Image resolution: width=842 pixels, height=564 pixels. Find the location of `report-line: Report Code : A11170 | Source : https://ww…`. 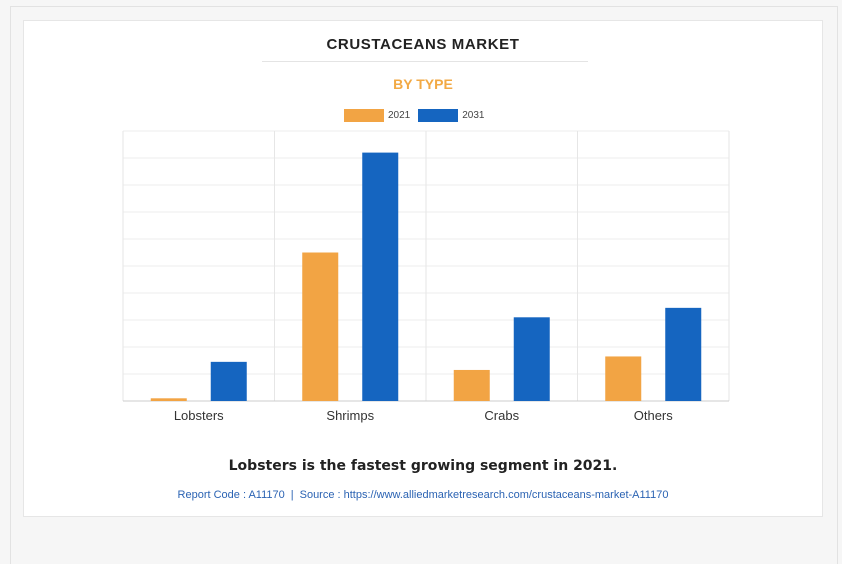

report-line: Report Code : A11170 | Source : https://ww… is located at coordinates (421, 495).